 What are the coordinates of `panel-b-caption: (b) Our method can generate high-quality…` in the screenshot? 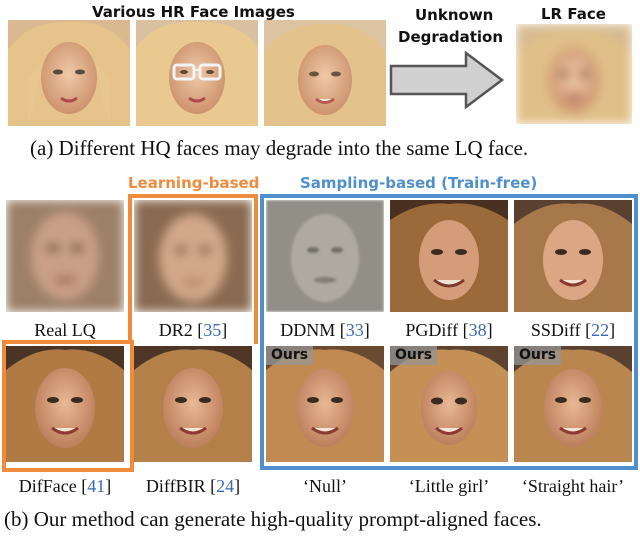 It's located at (273, 519).